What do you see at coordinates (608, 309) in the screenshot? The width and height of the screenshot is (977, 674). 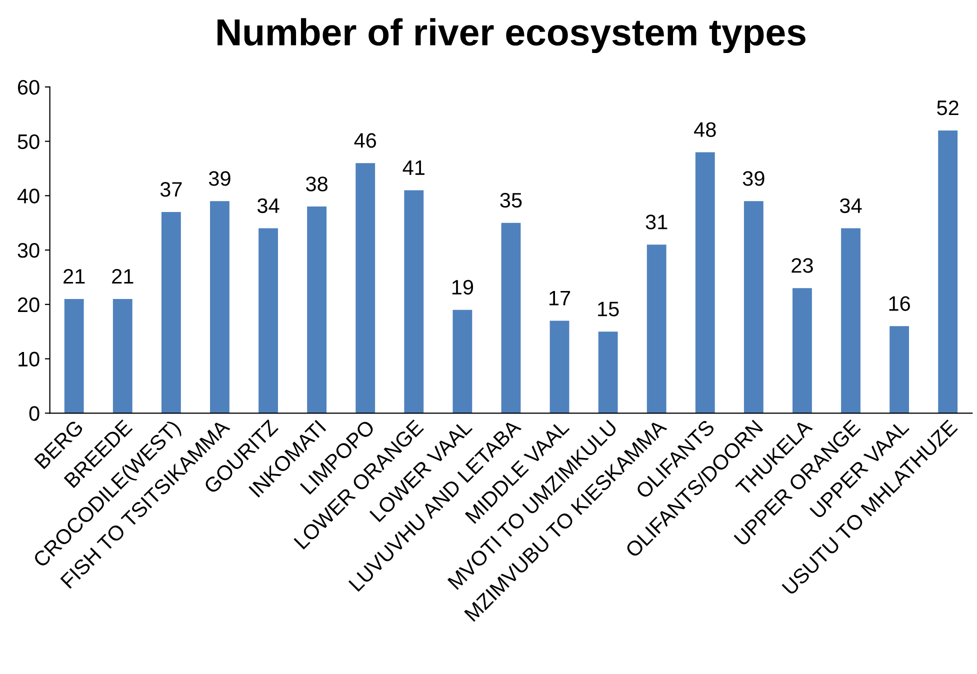 I see `data-label: 15` at bounding box center [608, 309].